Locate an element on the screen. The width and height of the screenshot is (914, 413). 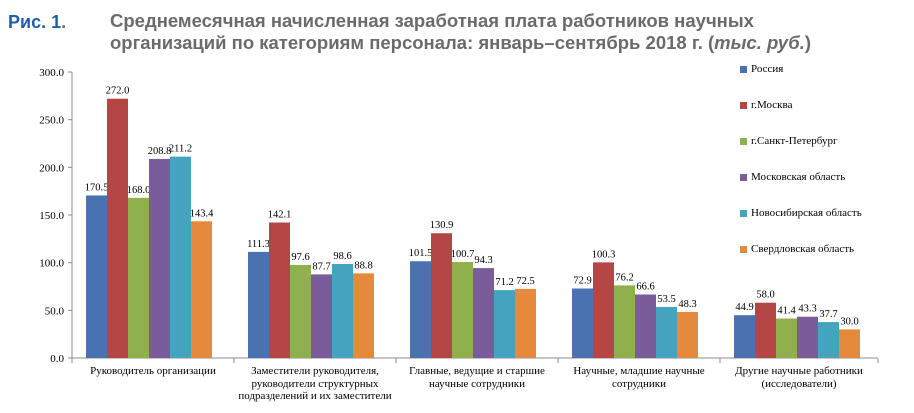
category-label-line: Научные, младшие научные is located at coordinates (639, 371).